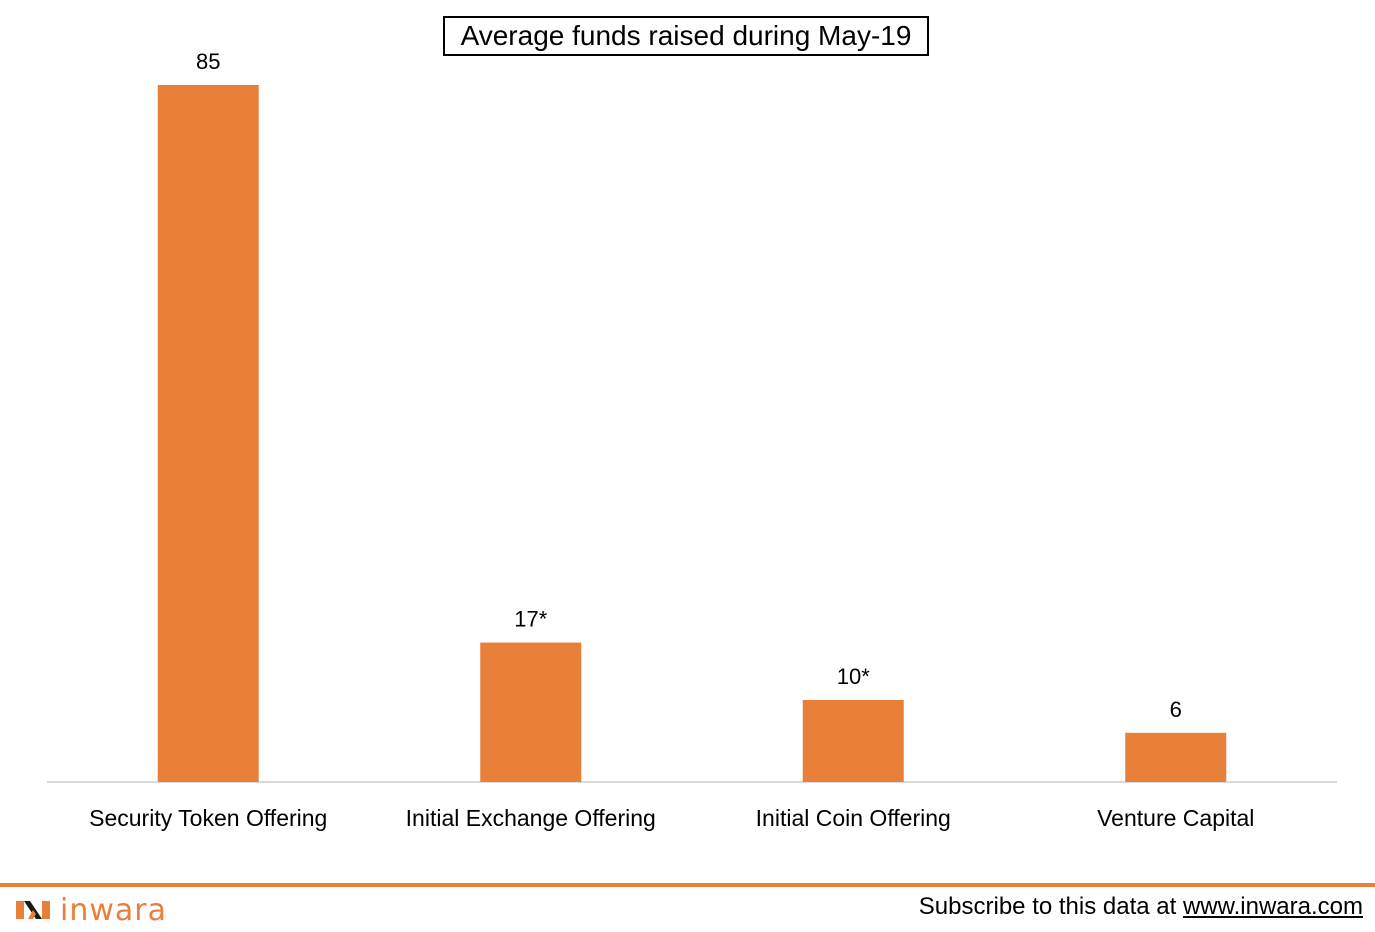 The height and width of the screenshot is (932, 1375). Describe the element at coordinates (113, 910) in the screenshot. I see `brand-name: inwara` at that location.